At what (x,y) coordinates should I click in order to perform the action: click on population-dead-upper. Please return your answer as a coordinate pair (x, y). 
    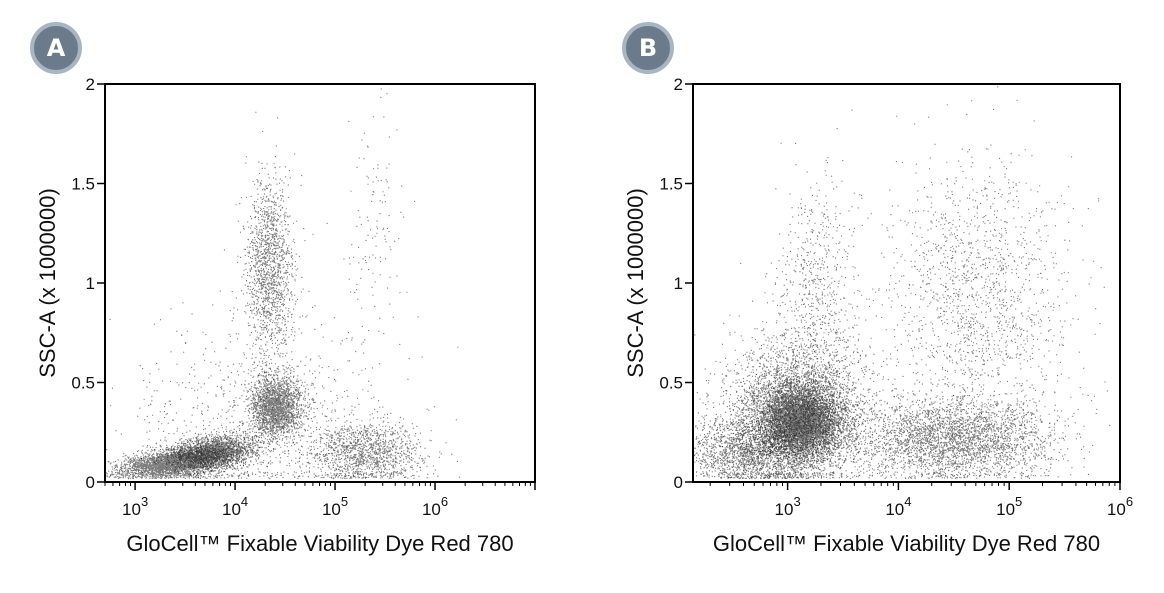
    Looking at the image, I should click on (371, 215).